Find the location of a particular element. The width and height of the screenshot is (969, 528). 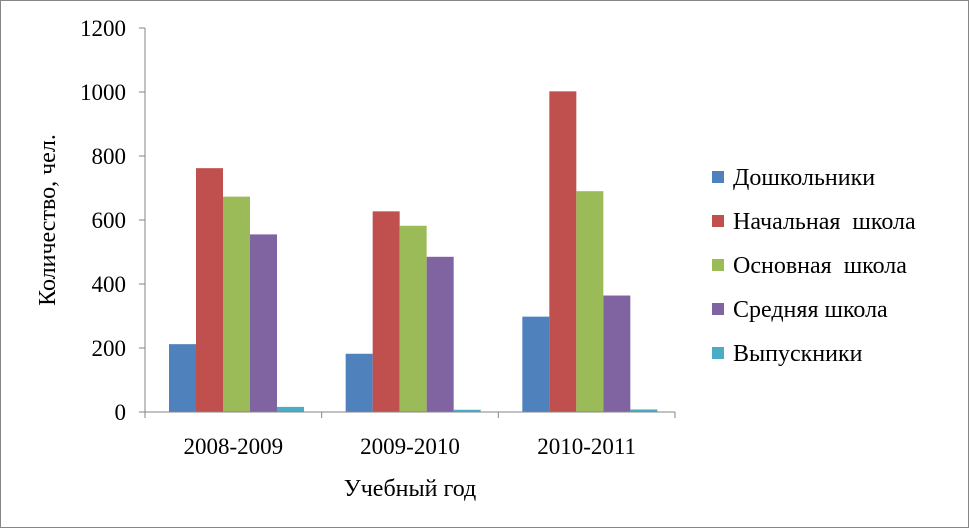

y-tick-label: 200 is located at coordinates (109, 348).